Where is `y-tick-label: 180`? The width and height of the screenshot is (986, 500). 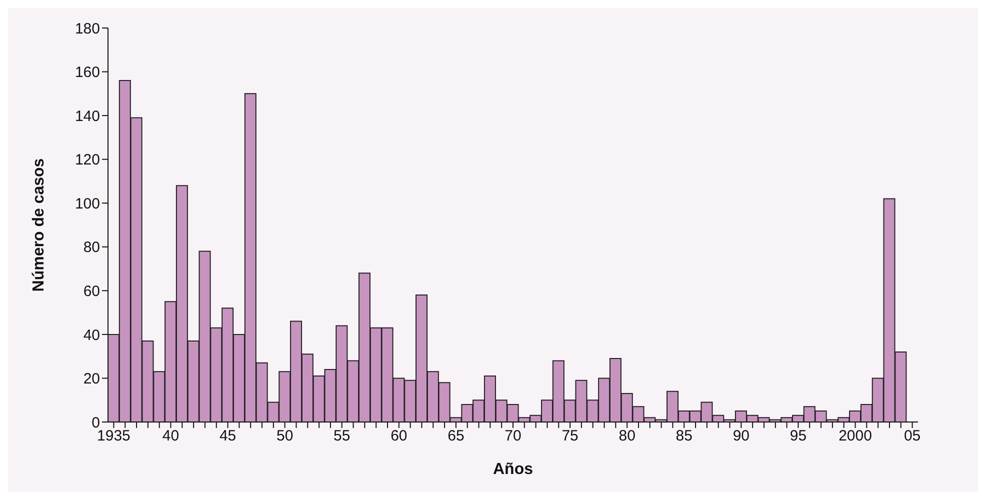 y-tick-label: 180 is located at coordinates (87, 29).